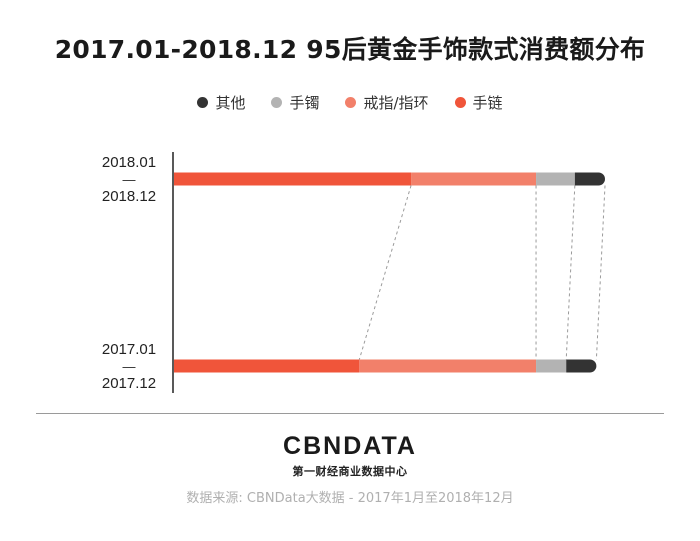 The image size is (700, 541). Describe the element at coordinates (129, 383) in the screenshot. I see `category-label-end: 2017.12` at that location.